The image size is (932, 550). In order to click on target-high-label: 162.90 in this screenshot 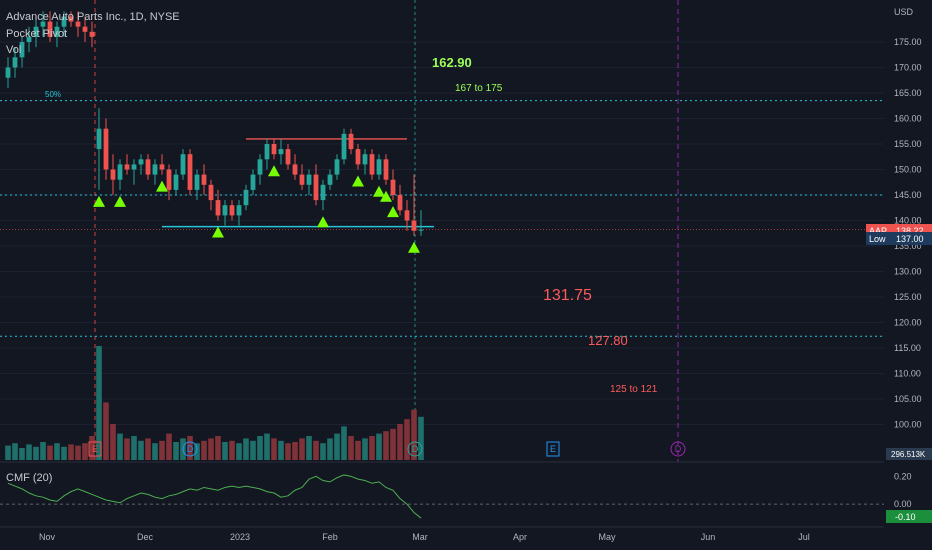, I will do `click(452, 62)`.